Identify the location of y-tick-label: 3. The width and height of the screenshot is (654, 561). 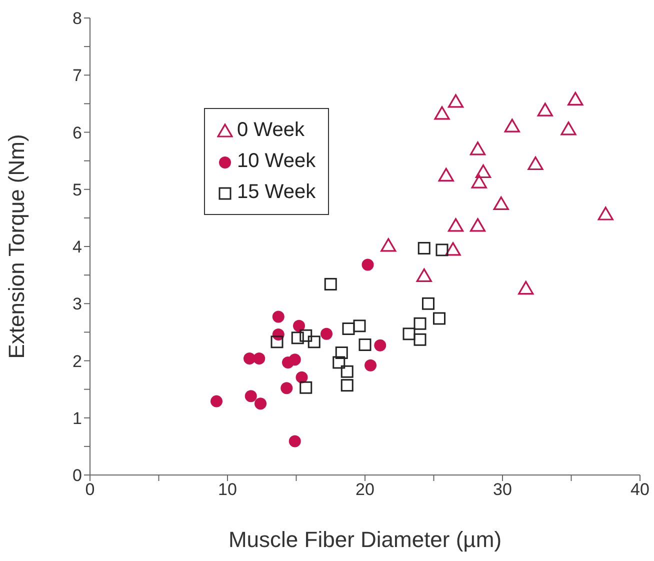
(77, 304).